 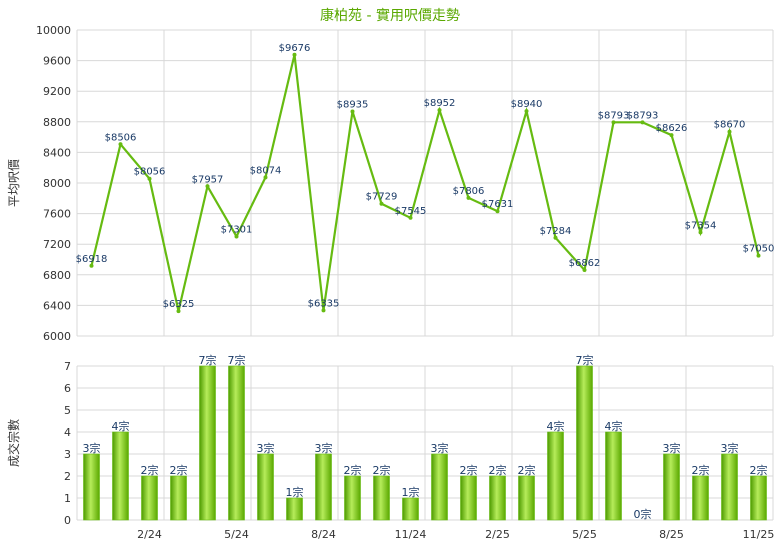 What do you see at coordinates (469, 191) in the screenshot?
I see `price-point-label: $7806` at bounding box center [469, 191].